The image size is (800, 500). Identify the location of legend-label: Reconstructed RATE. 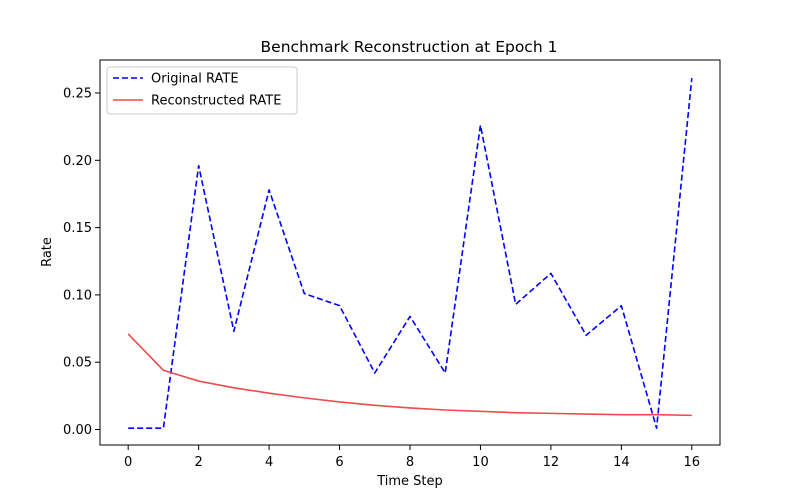
(216, 101).